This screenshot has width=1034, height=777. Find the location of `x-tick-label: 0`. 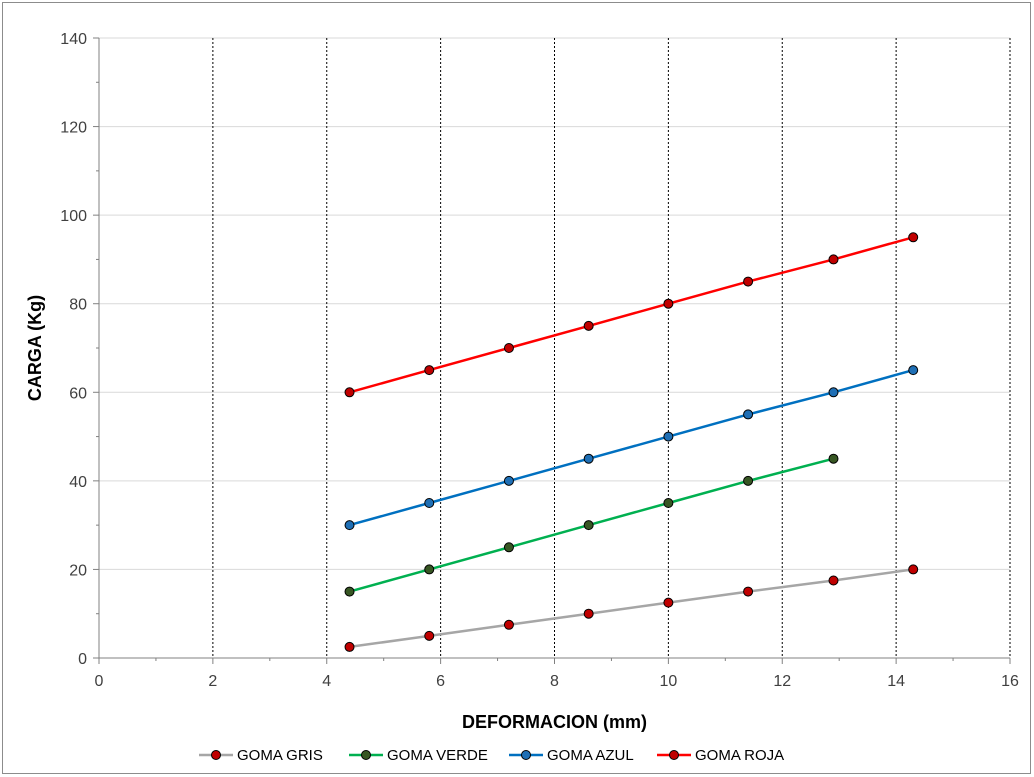

x-tick-label: 0 is located at coordinates (99, 681).